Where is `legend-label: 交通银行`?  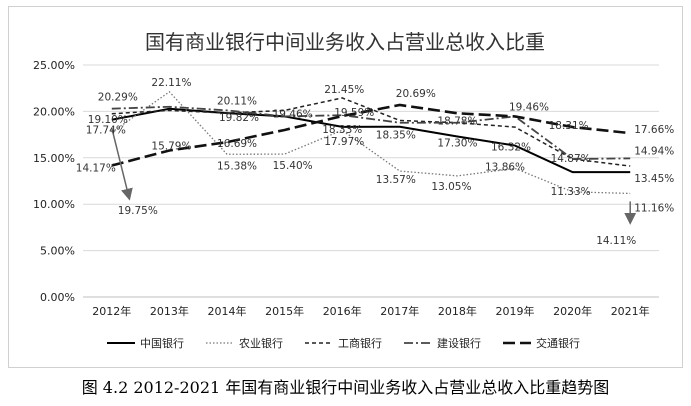
legend-label: 交通银行 is located at coordinates (558, 343).